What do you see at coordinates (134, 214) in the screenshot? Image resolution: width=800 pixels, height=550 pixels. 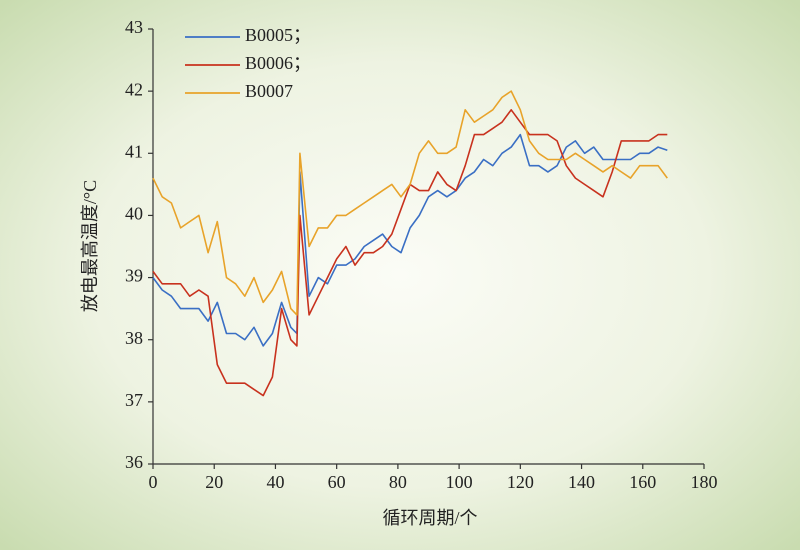 I see `y-tick-label: 40` at bounding box center [134, 214].